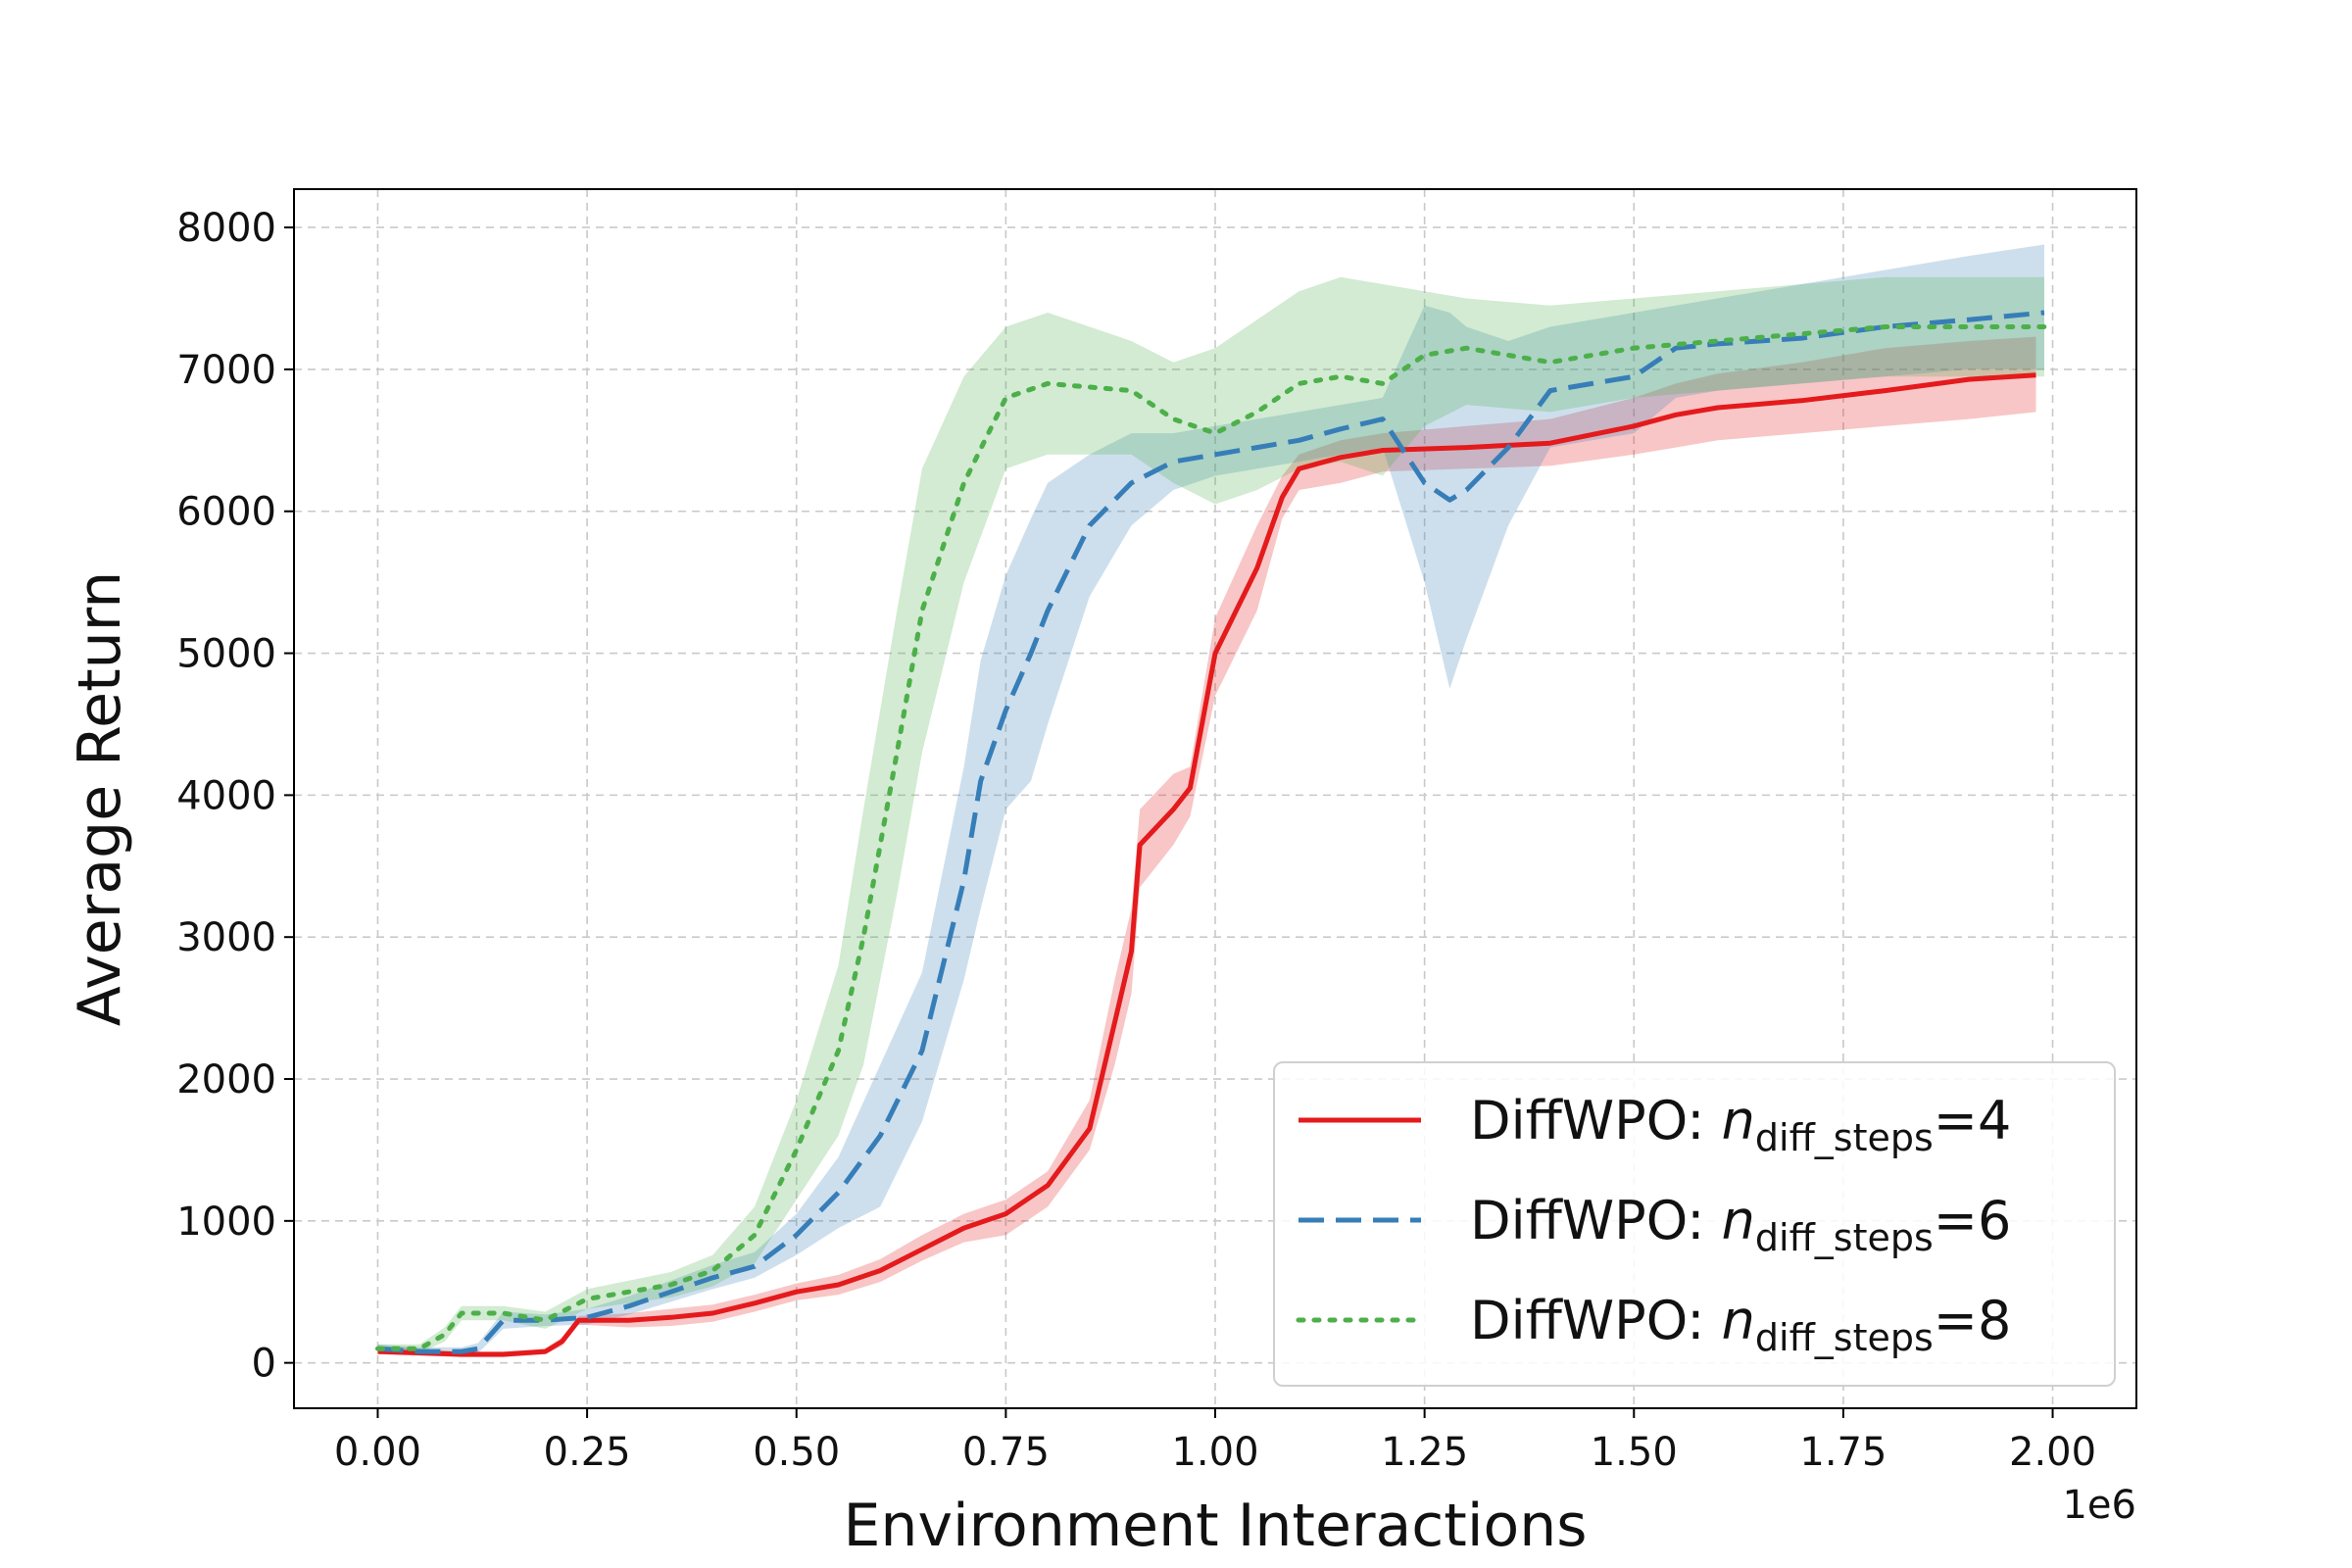  I want to click on x-axis-offset-label: 1e6, so click(2099, 1505).